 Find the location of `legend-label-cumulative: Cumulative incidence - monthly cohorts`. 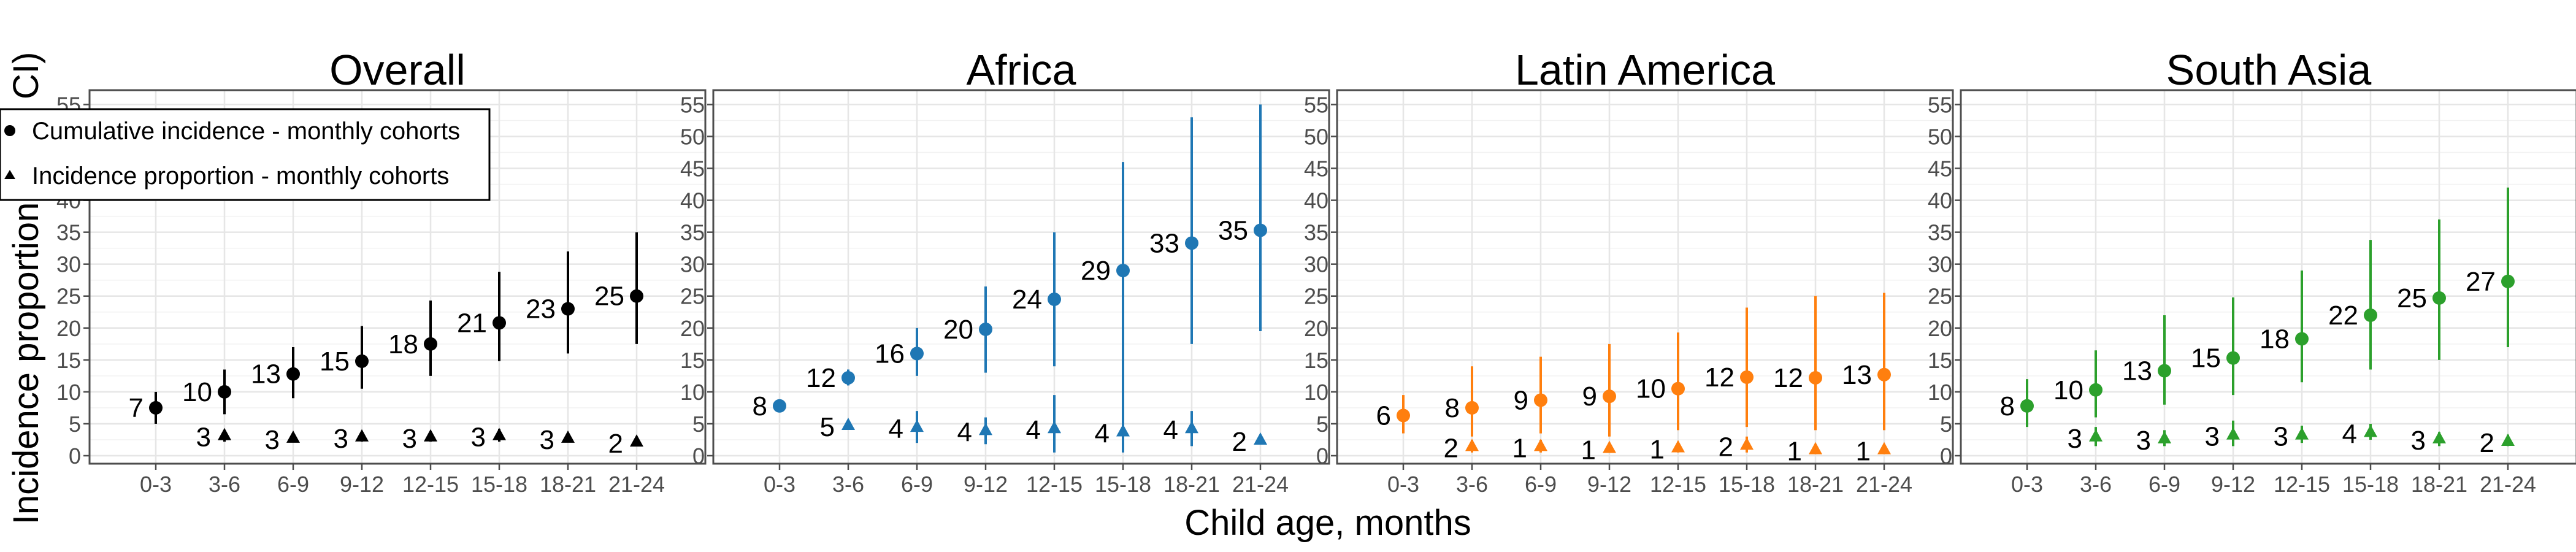

legend-label-cumulative: Cumulative incidence - monthly cohorts is located at coordinates (246, 131).